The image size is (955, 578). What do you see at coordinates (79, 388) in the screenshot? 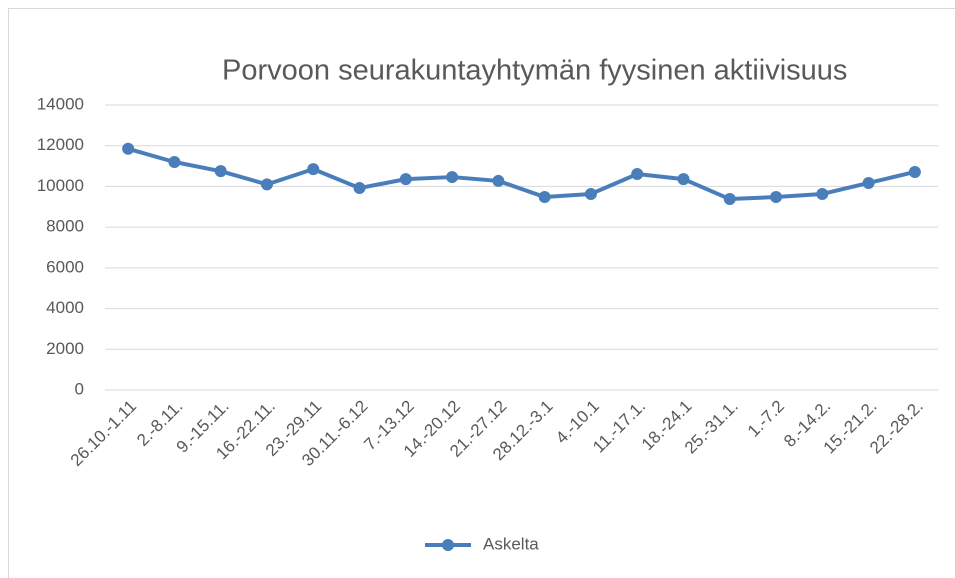
I see `y-tick-label: 0` at bounding box center [79, 388].